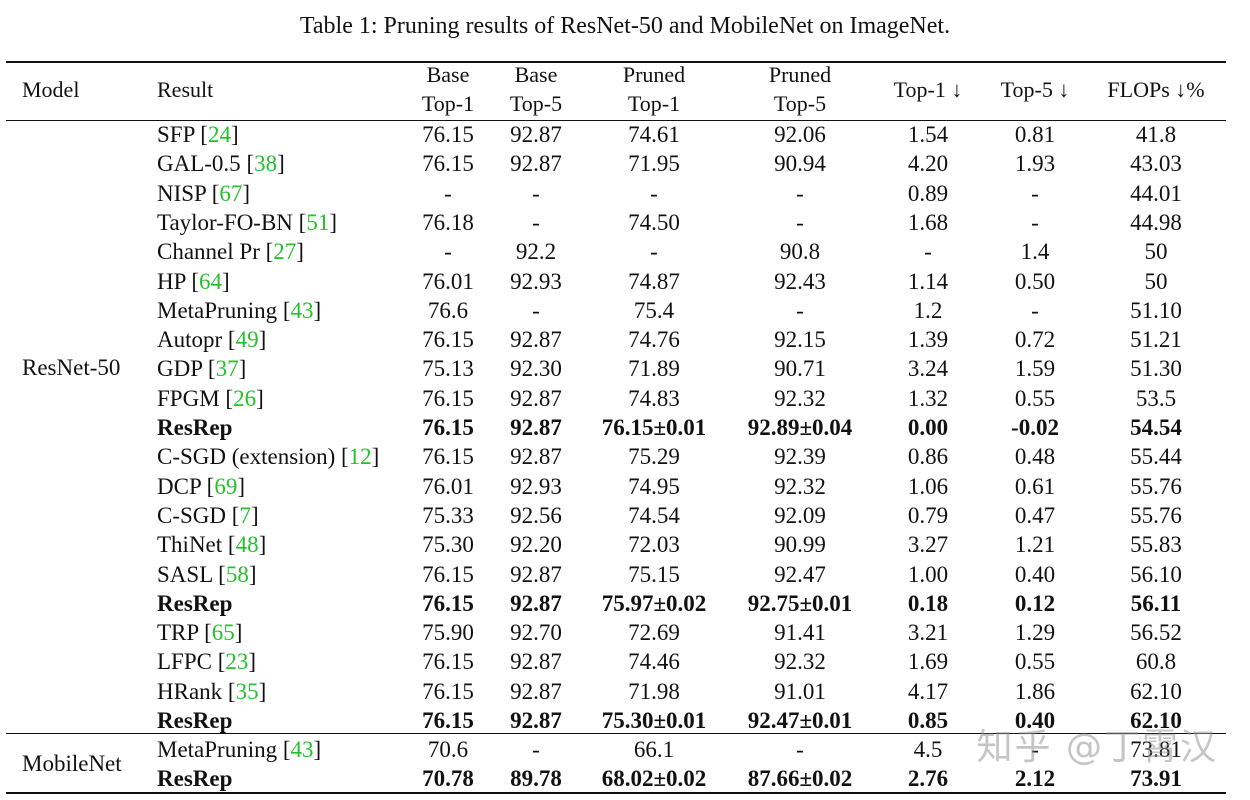  I want to click on flops-cell: 60.8, so click(1156, 662).